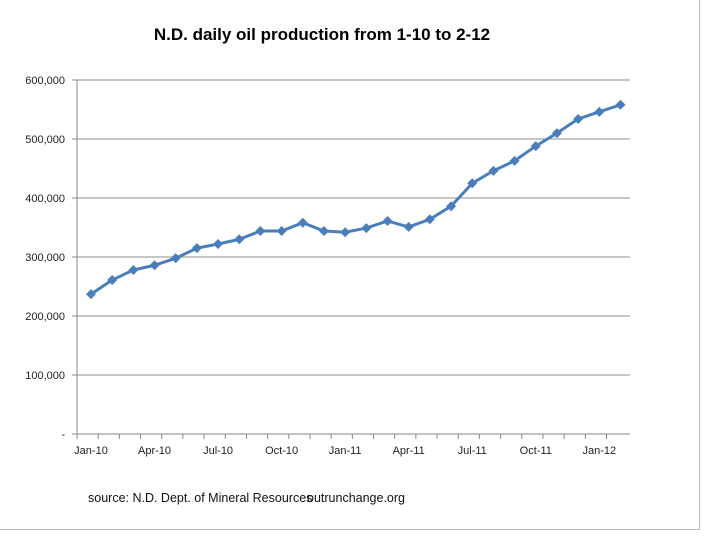 The height and width of the screenshot is (541, 720). Describe the element at coordinates (218, 451) in the screenshot. I see `x-tick-label: Jul-10` at that location.